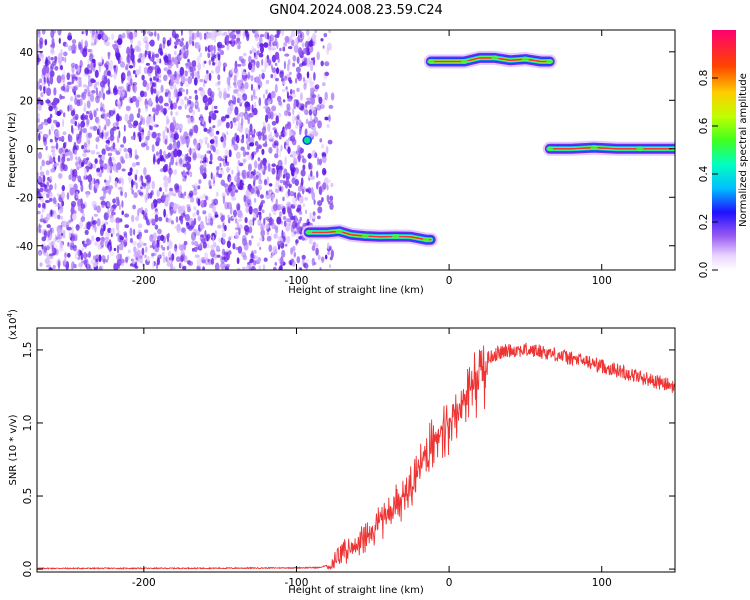  What do you see at coordinates (743, 150) in the screenshot?
I see `colorbar-label: Normalized spectral amplitude` at bounding box center [743, 150].